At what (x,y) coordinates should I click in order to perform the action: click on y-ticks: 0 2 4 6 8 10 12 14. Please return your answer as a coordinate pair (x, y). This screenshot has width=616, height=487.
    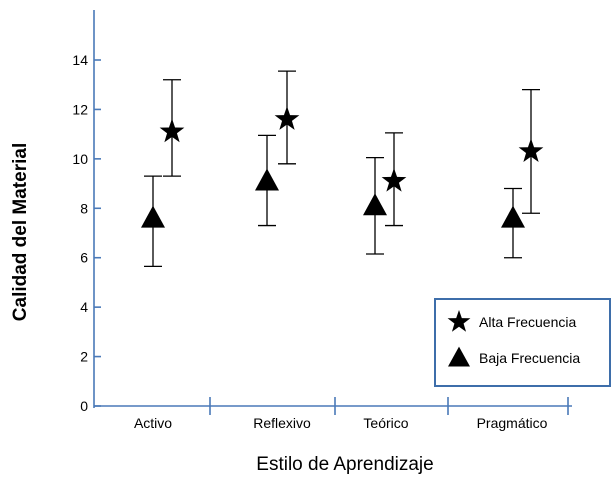
    Looking at the image, I should click on (86, 233).